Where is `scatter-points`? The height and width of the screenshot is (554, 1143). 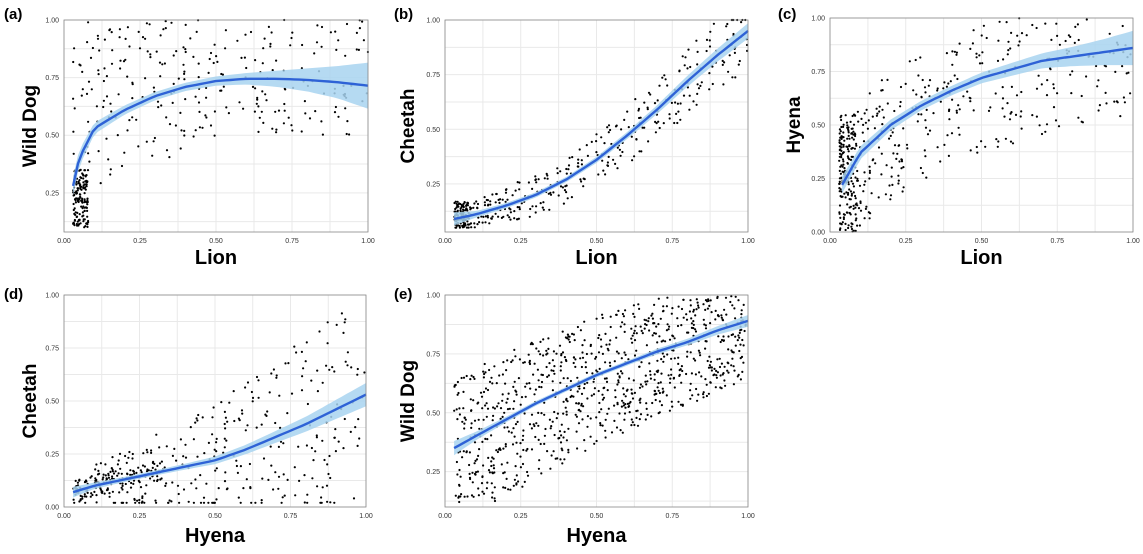 scatter-points is located at coordinates (601, 123).